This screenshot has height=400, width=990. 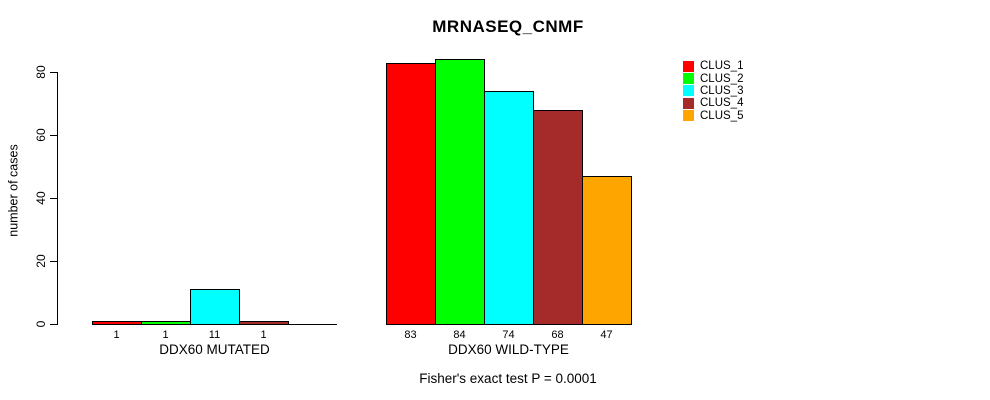 I want to click on legend-item: CLUS_5, so click(x=713, y=116).